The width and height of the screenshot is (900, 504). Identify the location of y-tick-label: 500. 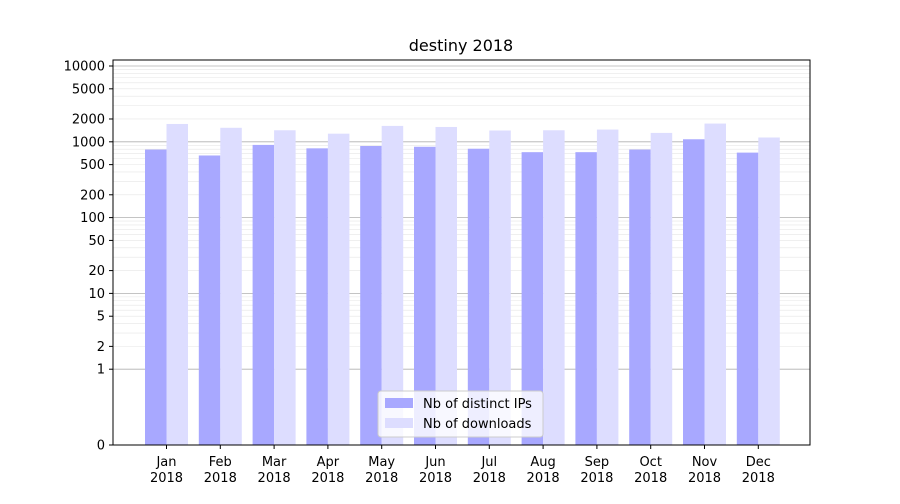
(92, 165).